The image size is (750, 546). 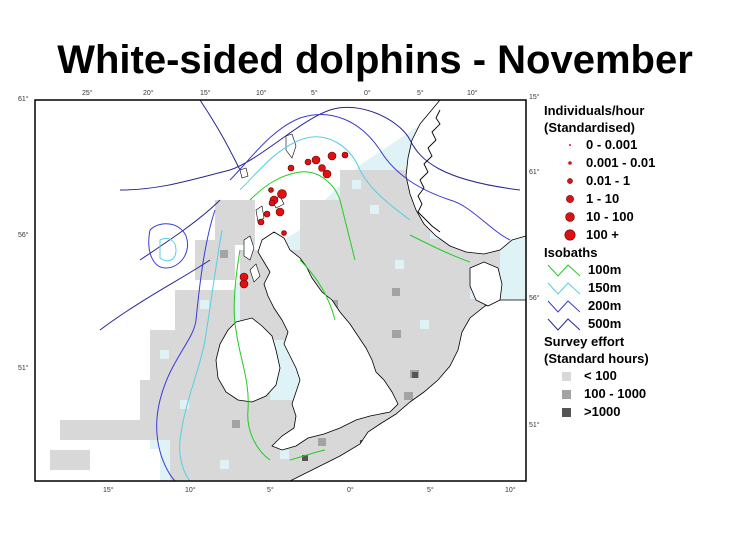 What do you see at coordinates (596, 358) in the screenshot?
I see `legend-effort-subheading: (Standard hours)` at bounding box center [596, 358].